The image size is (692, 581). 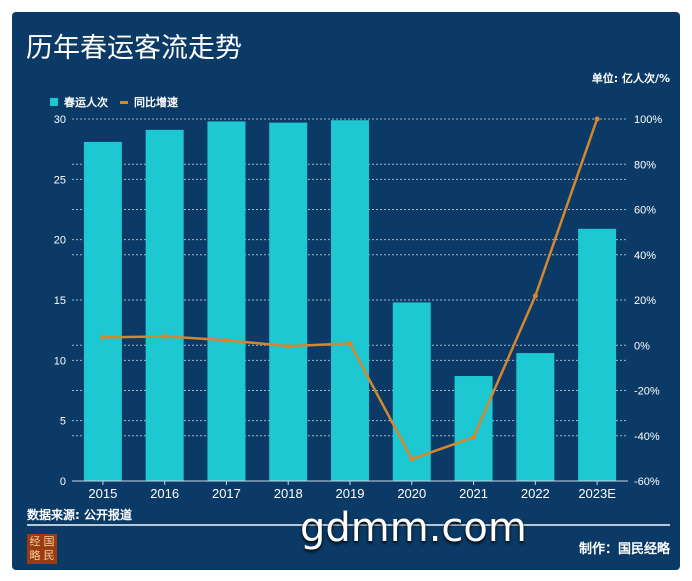 What do you see at coordinates (164, 493) in the screenshot?
I see `x-tick-label: 2016` at bounding box center [164, 493].